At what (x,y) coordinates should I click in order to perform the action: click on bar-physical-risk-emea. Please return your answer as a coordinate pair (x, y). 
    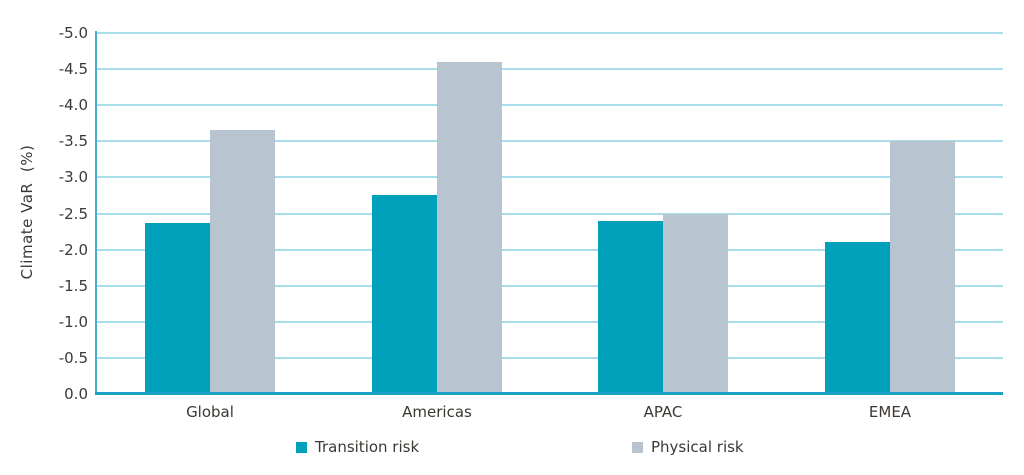
    Looking at the image, I should click on (922, 267).